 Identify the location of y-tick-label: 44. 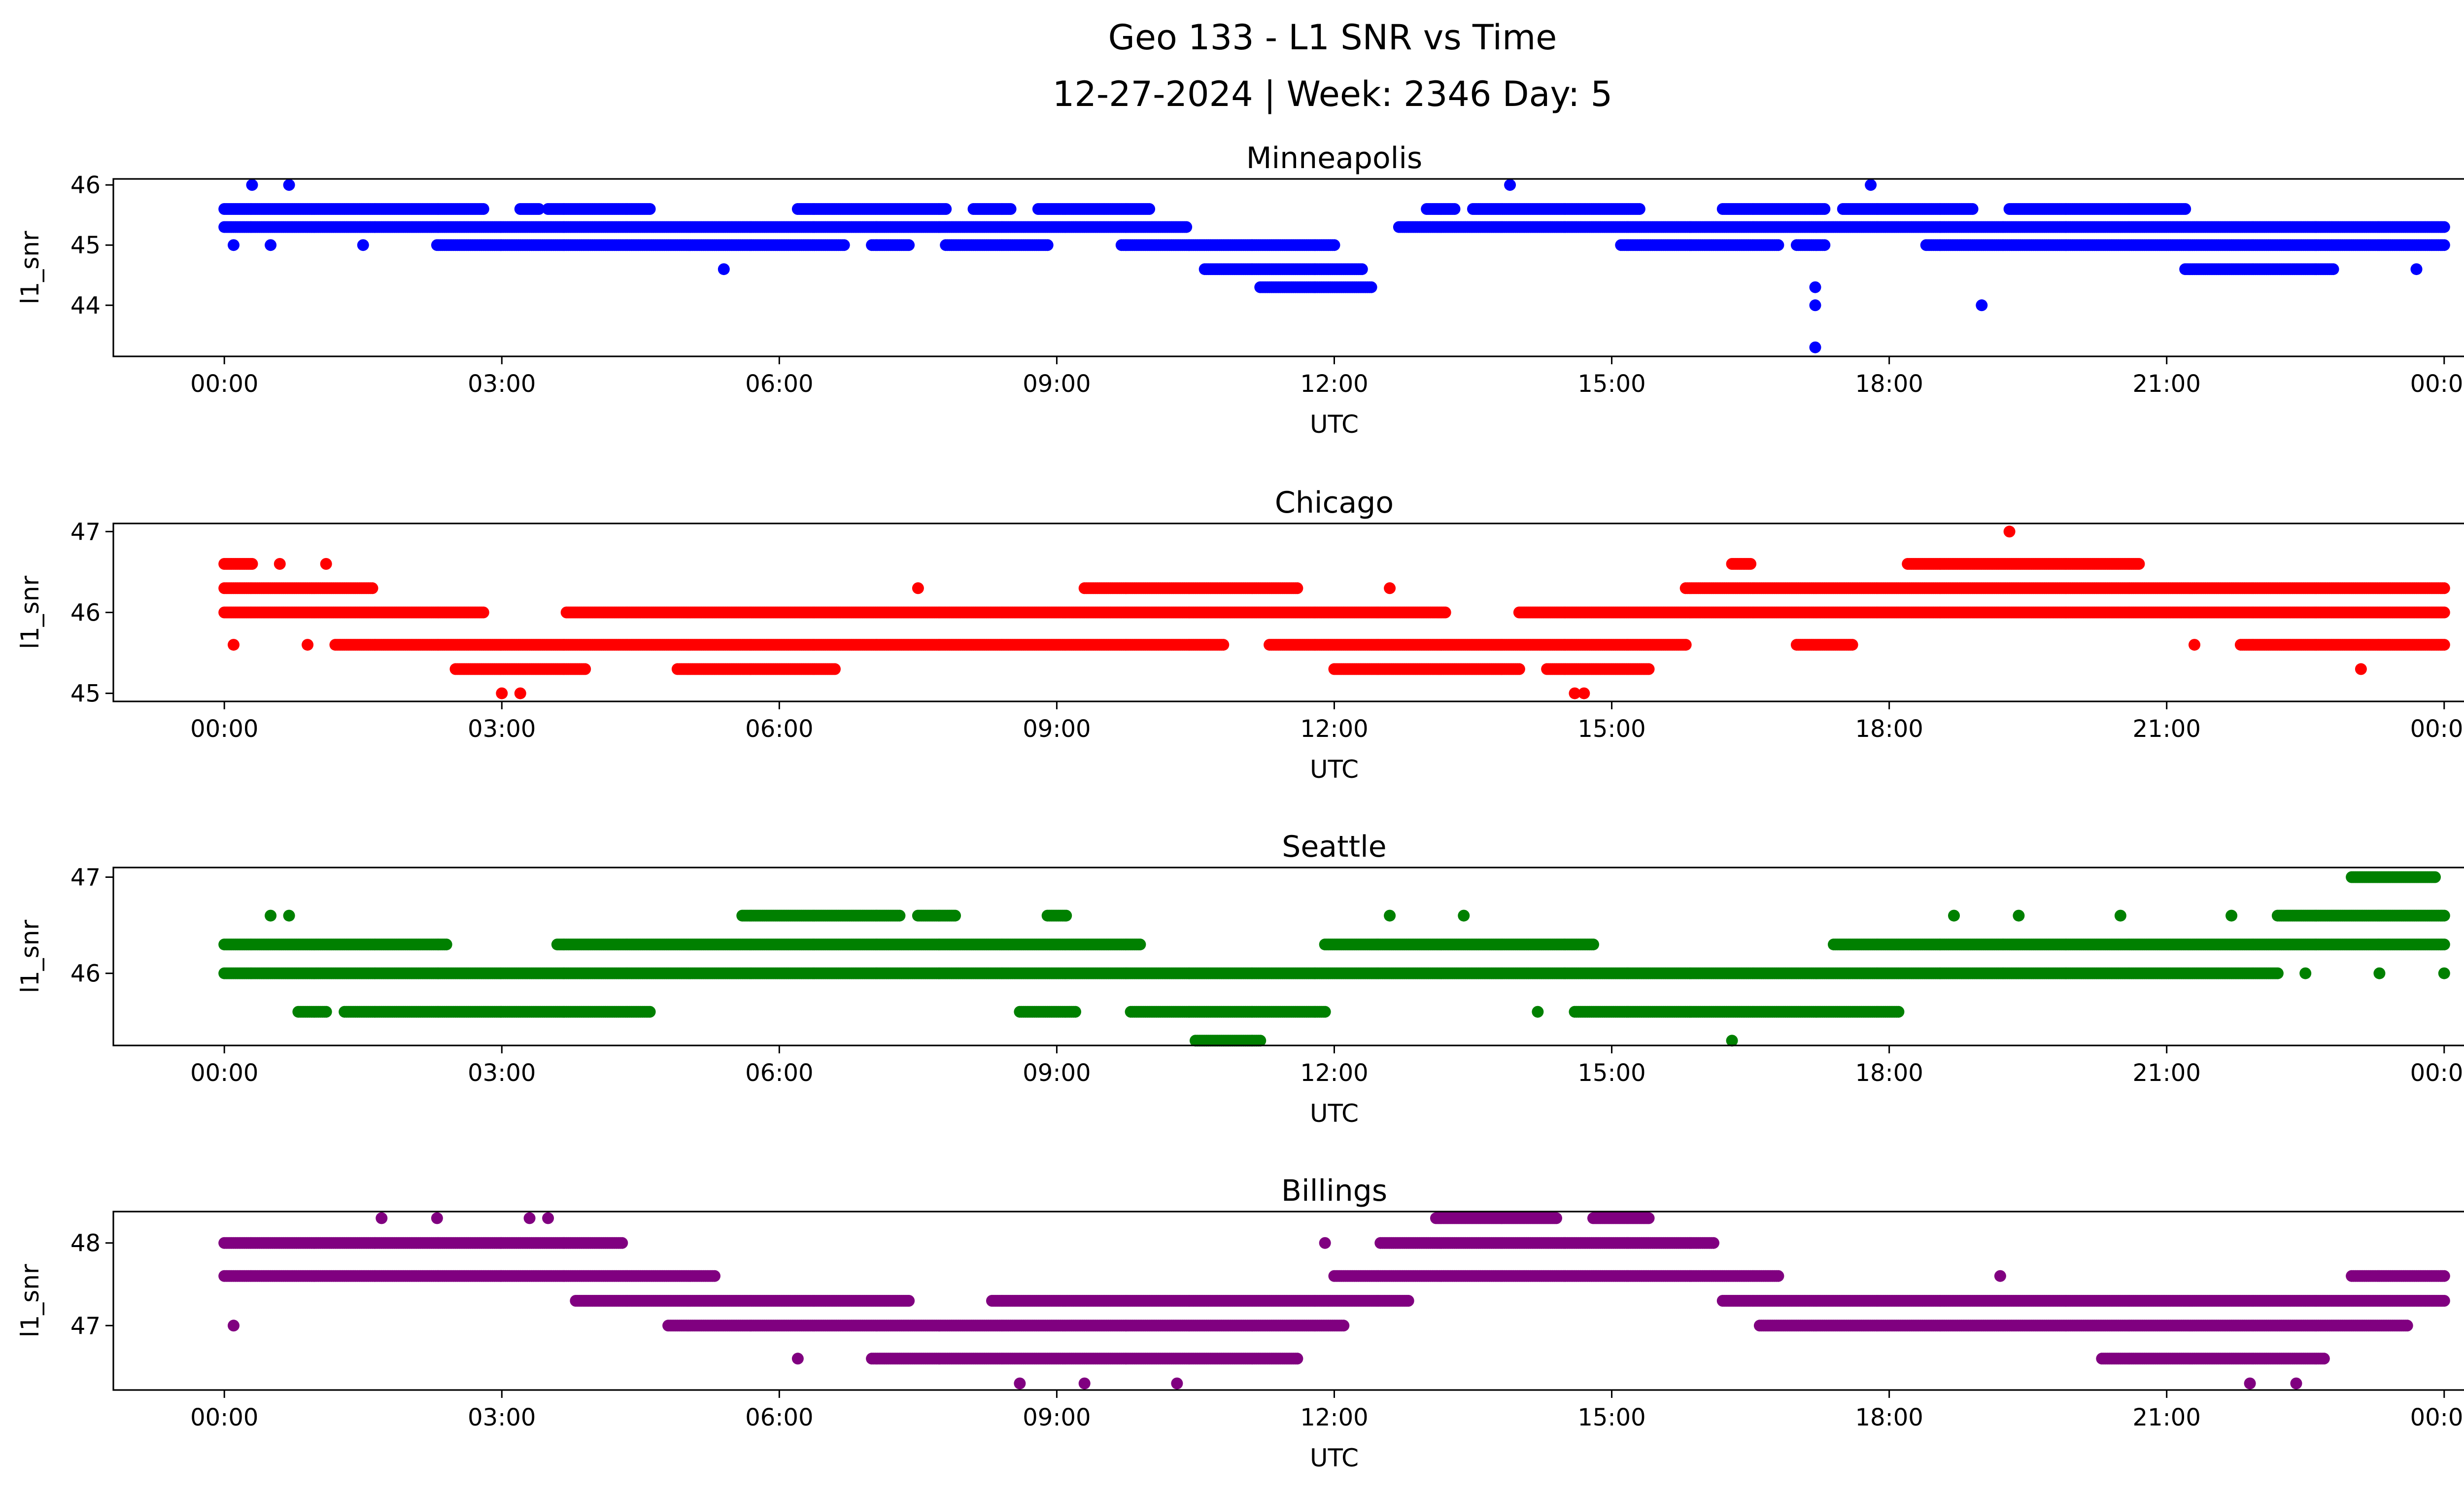
(85, 305).